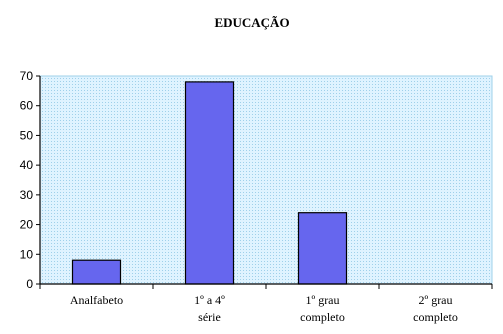  Describe the element at coordinates (27, 135) in the screenshot. I see `y-tick-label-5: 50` at that location.